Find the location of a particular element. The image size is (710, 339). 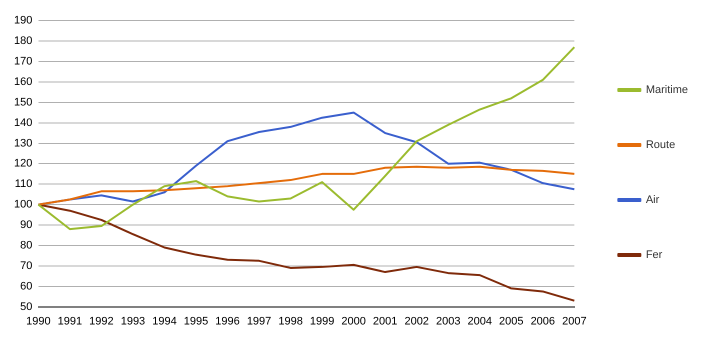

x-tick-label: 1994 is located at coordinates (164, 321).